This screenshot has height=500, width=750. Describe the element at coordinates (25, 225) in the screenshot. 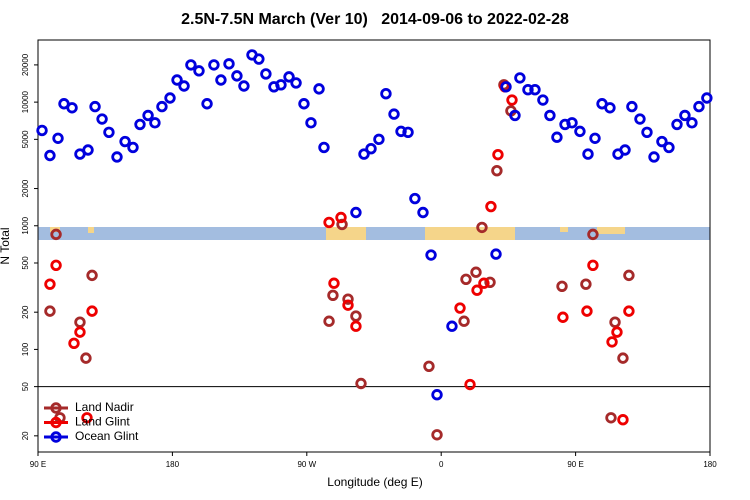

I see `y-tick-label: 1000` at that location.